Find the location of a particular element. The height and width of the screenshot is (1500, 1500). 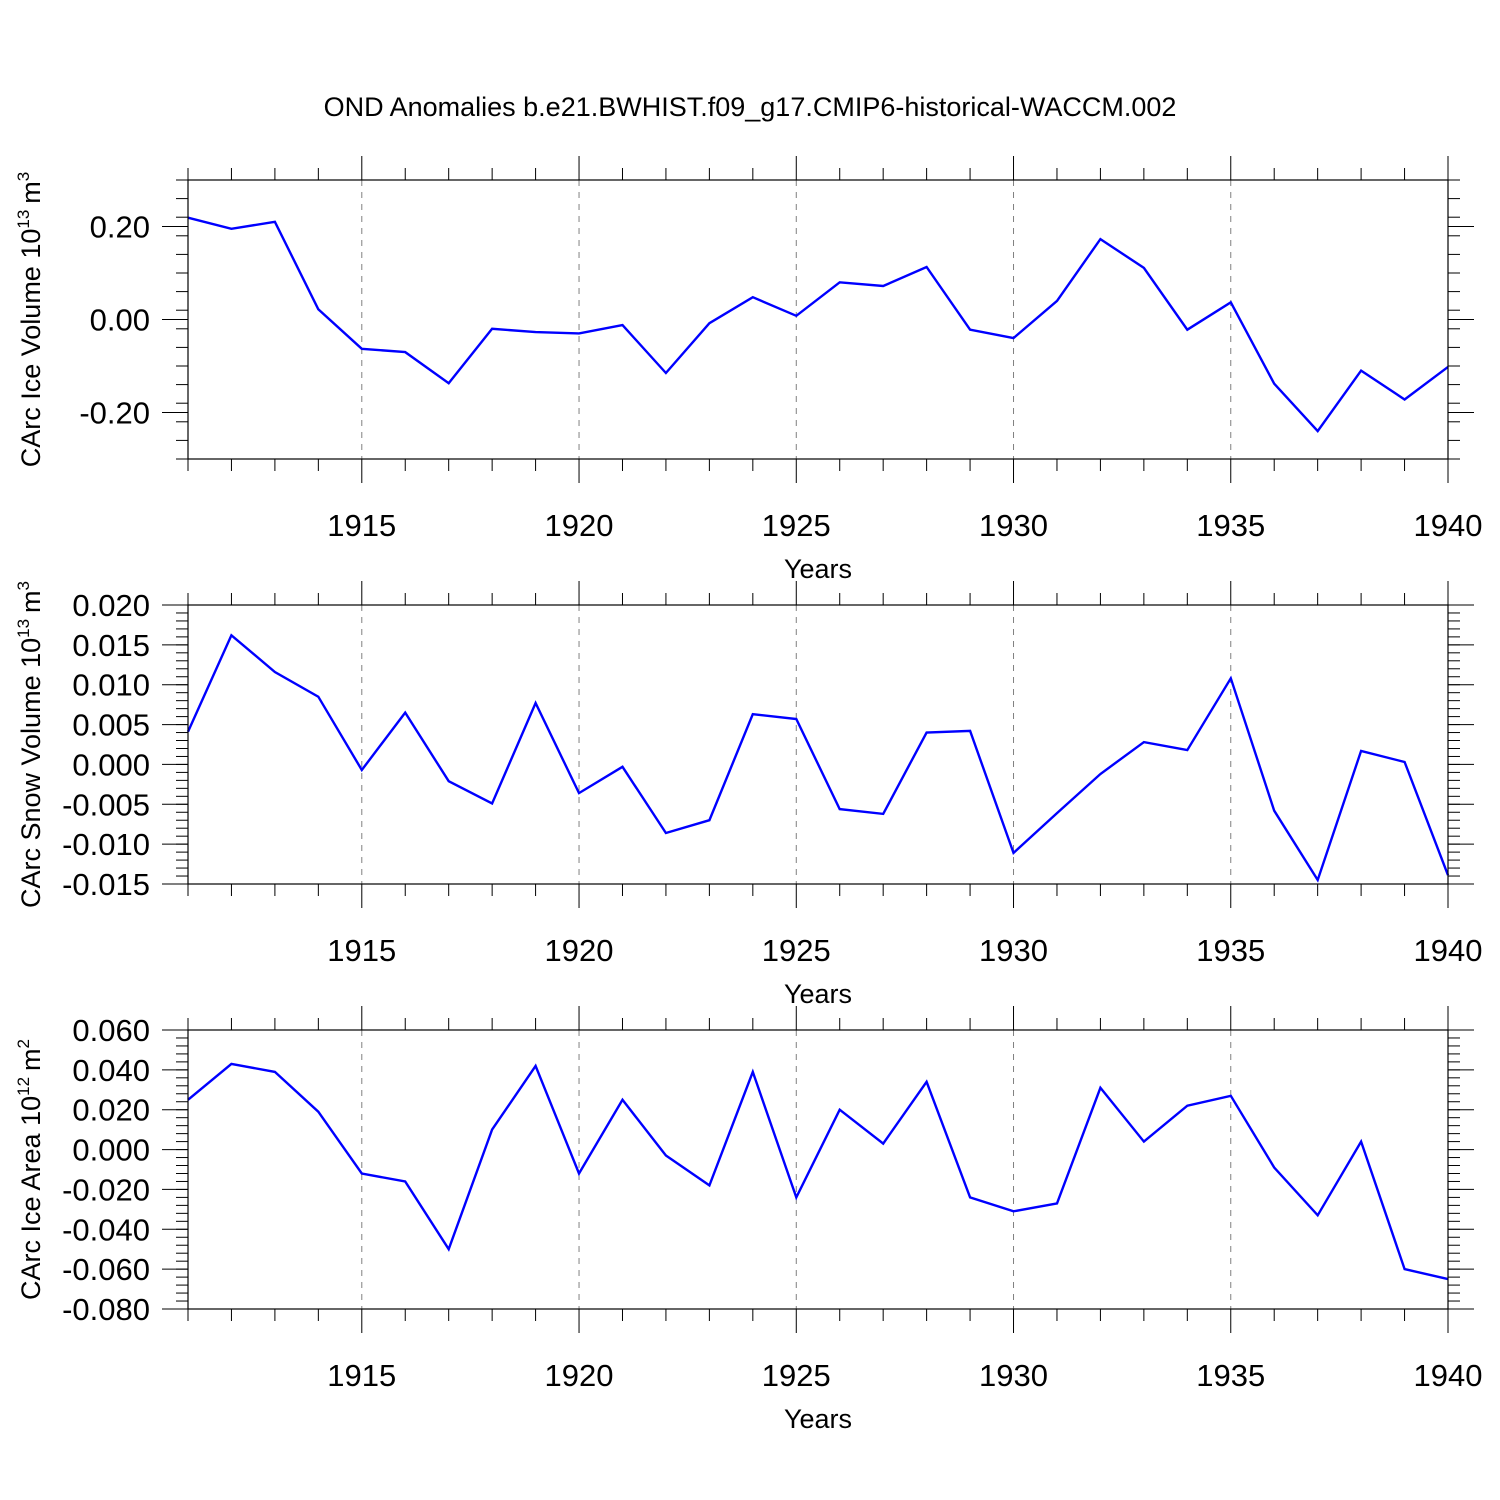

y-tick-label: 0.010 is located at coordinates (111, 685).